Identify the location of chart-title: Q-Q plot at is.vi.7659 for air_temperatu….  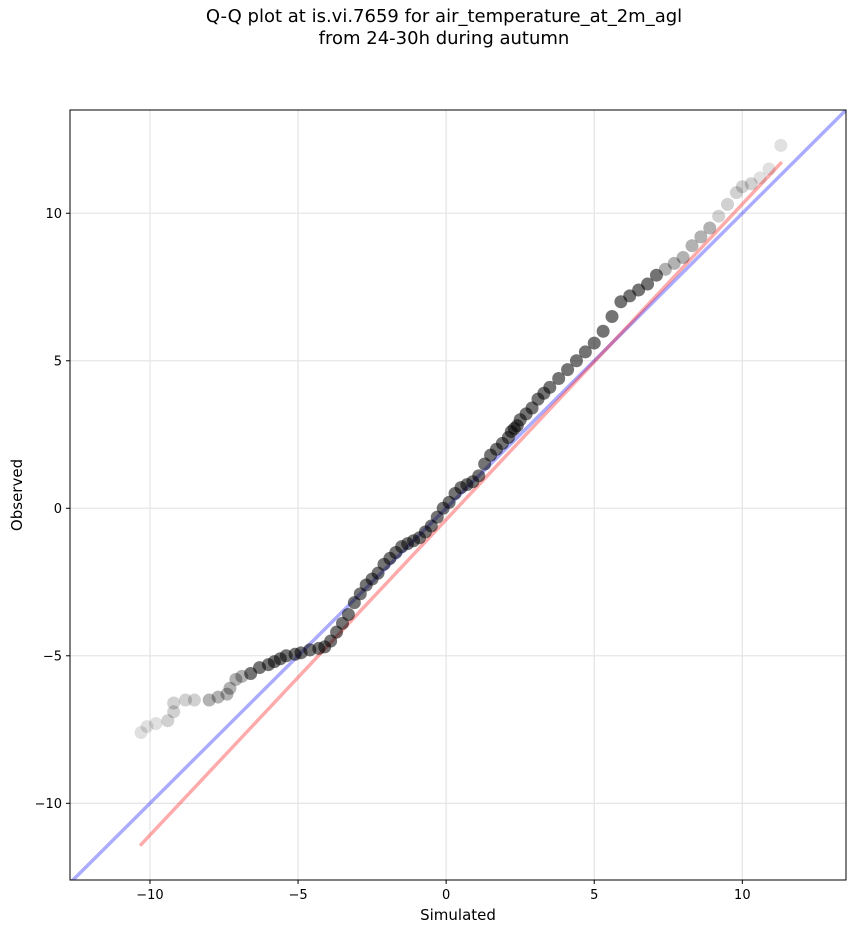
(444, 16).